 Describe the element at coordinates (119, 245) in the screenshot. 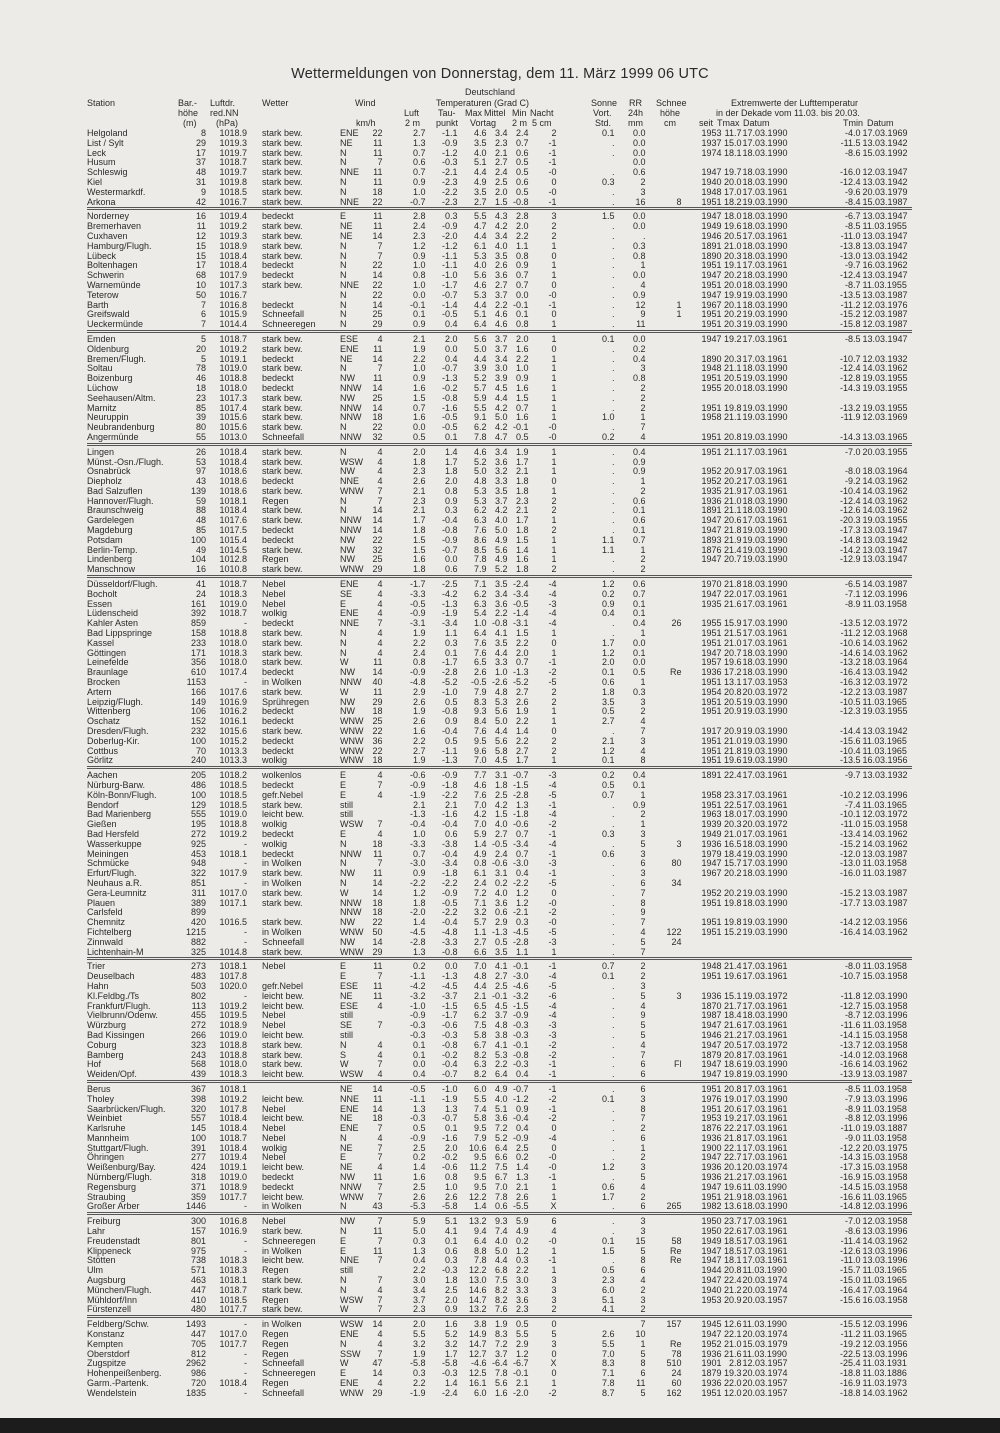

I see `cell-station: Hamburg/Flugh.` at that location.